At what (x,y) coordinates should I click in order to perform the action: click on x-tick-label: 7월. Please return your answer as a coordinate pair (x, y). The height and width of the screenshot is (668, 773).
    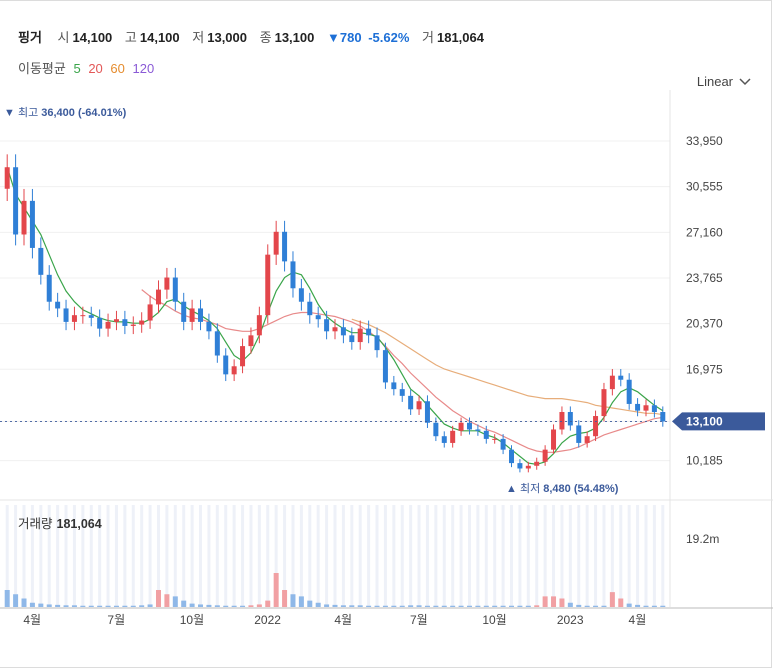
    Looking at the image, I should click on (419, 620).